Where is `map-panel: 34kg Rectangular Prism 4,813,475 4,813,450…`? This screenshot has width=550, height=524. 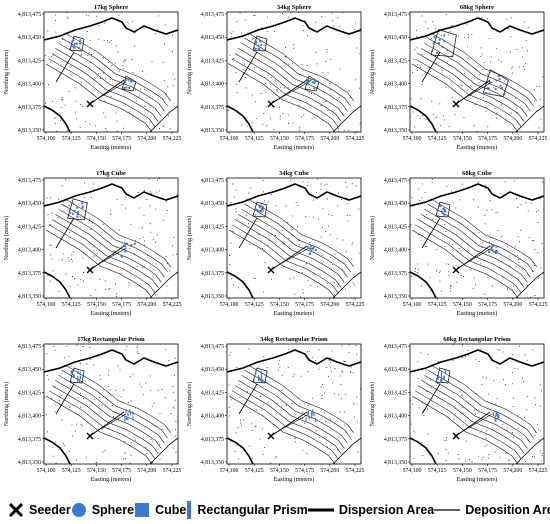
map-panel: 34kg Rectangular Prism 4,813,475 4,813,450… is located at coordinates (274, 414).